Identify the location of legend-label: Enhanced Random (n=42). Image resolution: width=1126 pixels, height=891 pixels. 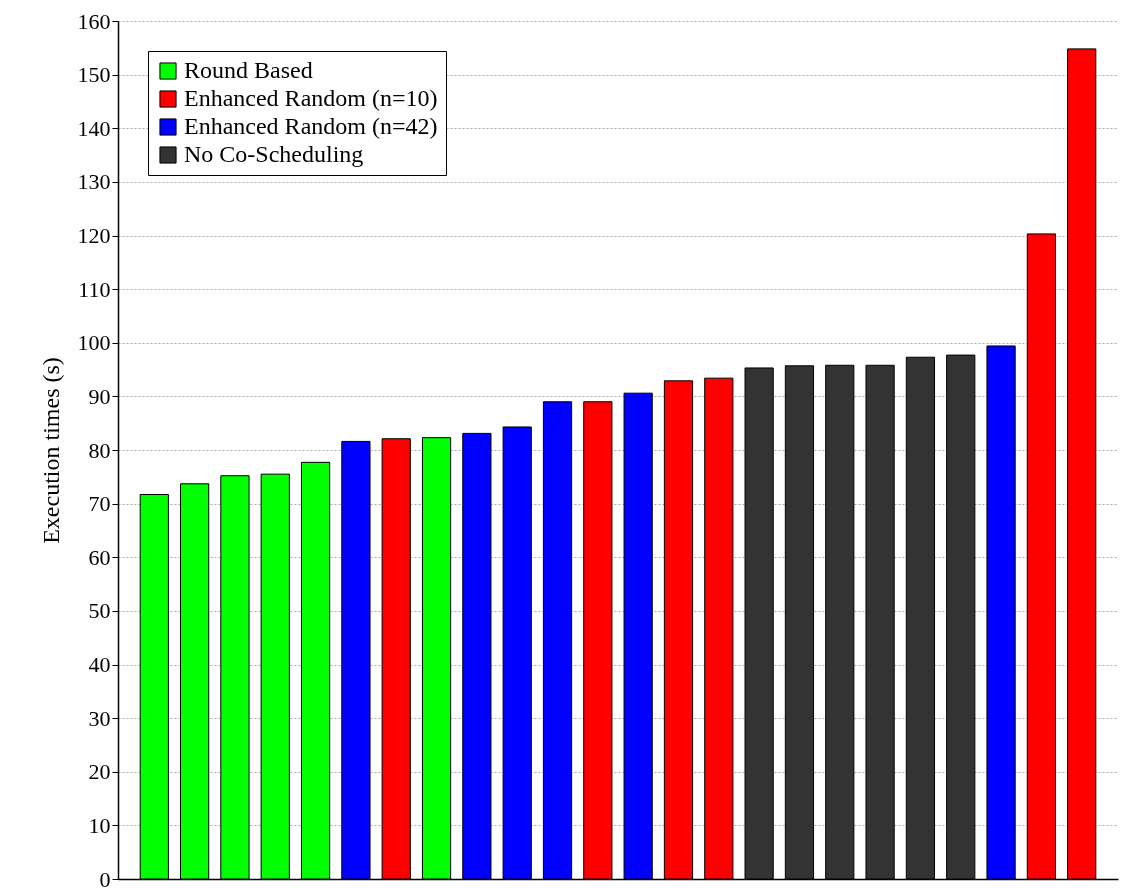
(311, 126).